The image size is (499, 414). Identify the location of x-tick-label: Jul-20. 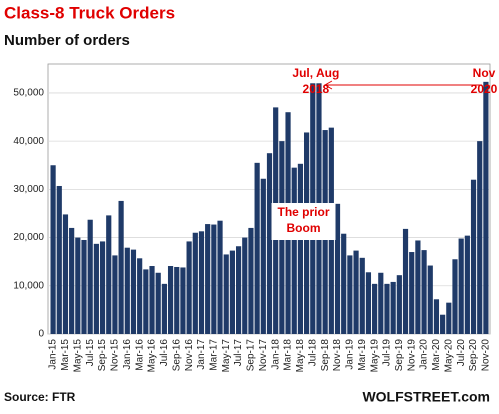
(461, 353).